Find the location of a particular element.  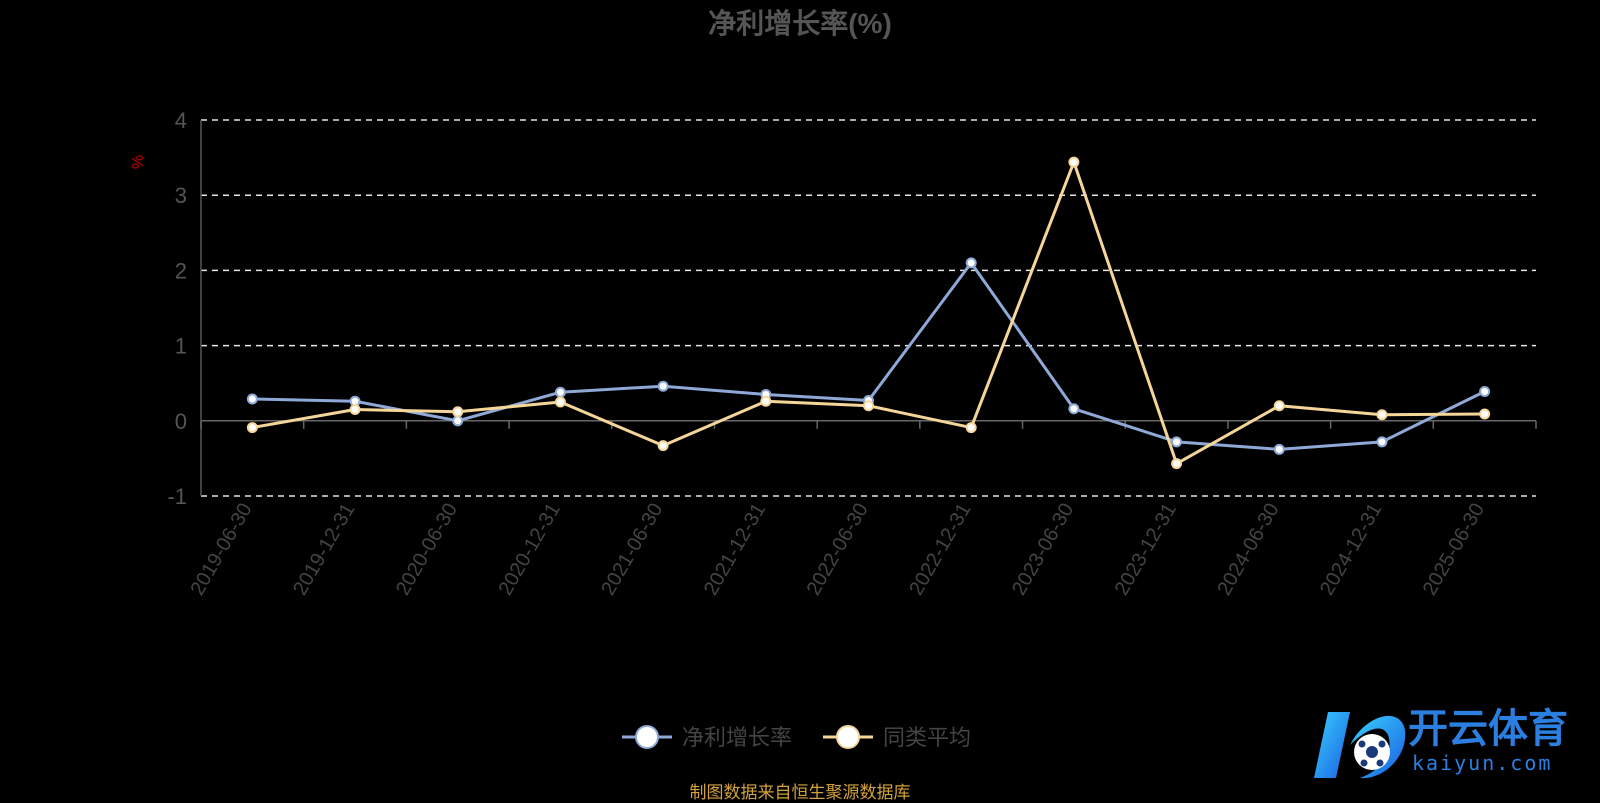

legend-label: 同类平均 is located at coordinates (927, 737).